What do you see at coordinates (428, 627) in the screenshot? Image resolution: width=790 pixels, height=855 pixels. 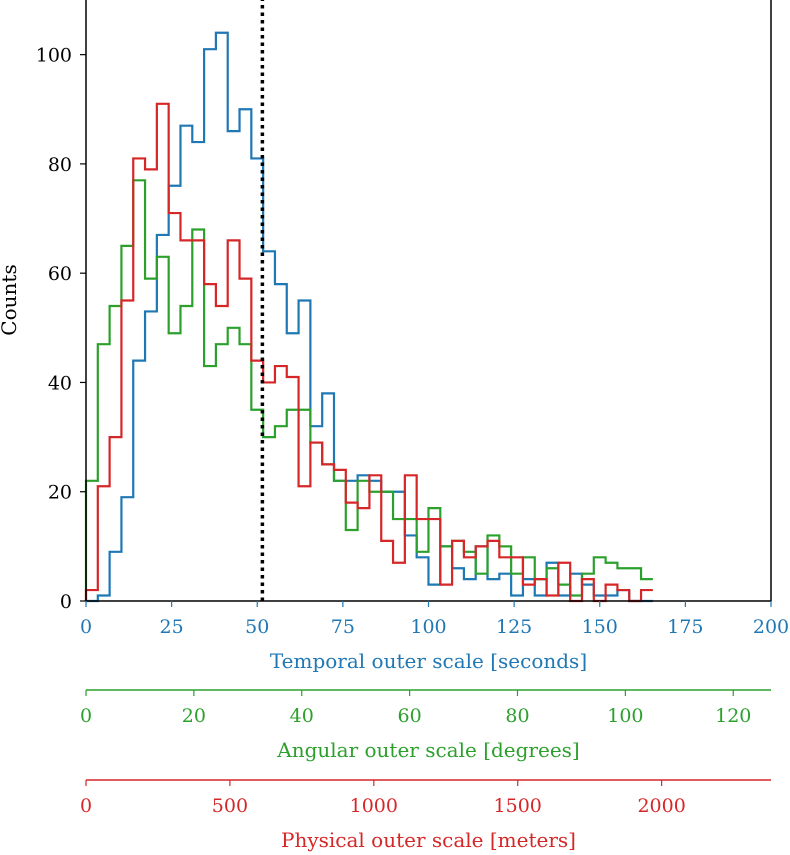 I see `axis-temporal-tick-label: 100` at bounding box center [428, 627].